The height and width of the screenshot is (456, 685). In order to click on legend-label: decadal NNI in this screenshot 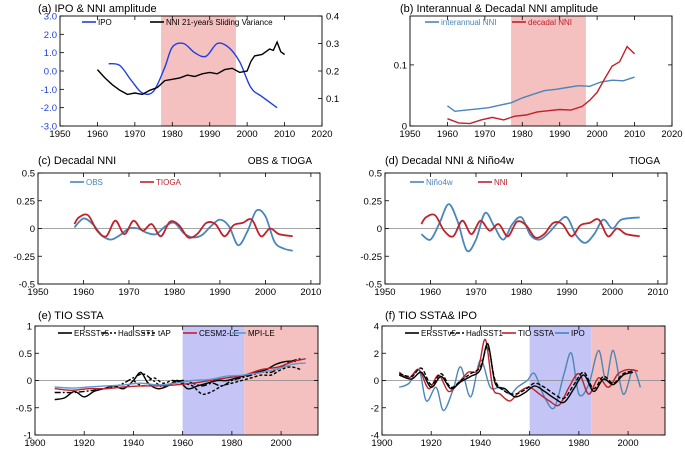, I will do `click(550, 22)`.